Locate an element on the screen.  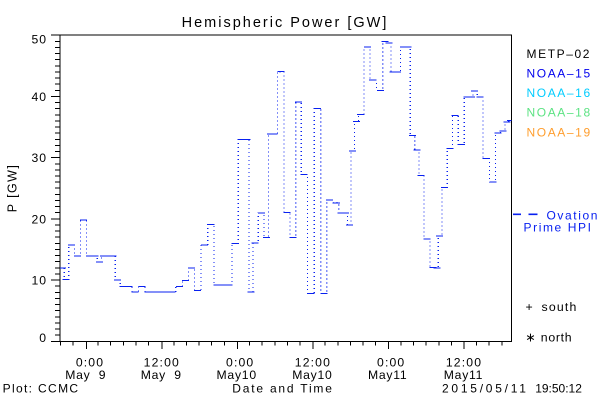
svg-text: NOAA–16 is located at coordinates (559, 93).